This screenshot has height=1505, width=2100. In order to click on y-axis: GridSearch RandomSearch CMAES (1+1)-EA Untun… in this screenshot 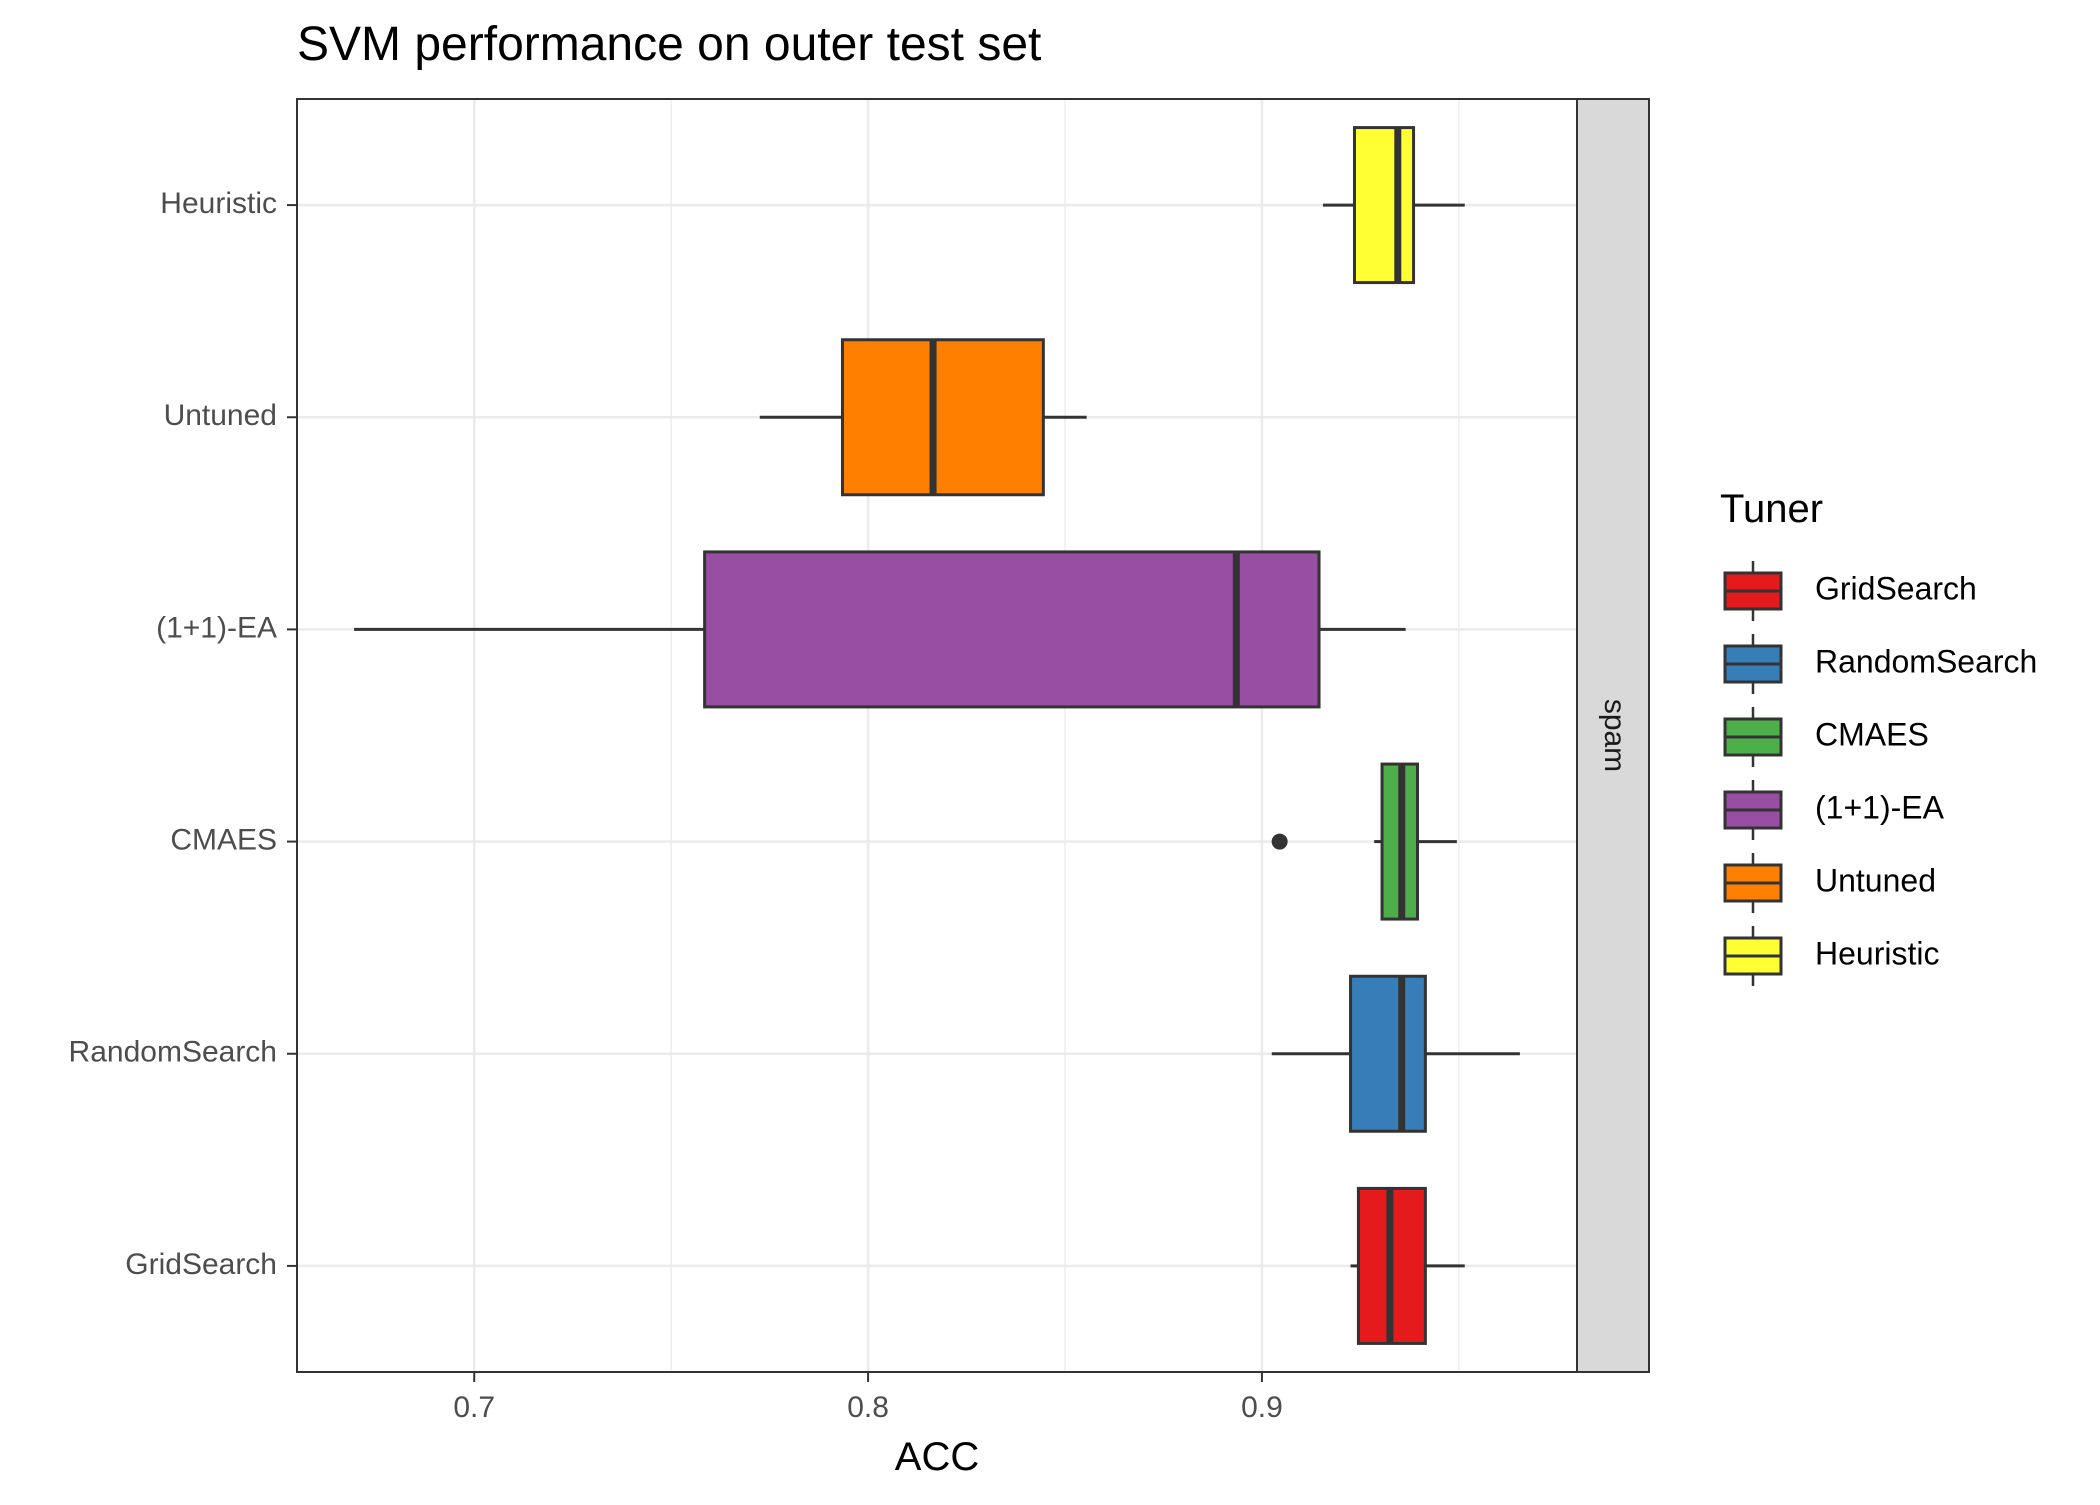, I will do `click(183, 734)`.